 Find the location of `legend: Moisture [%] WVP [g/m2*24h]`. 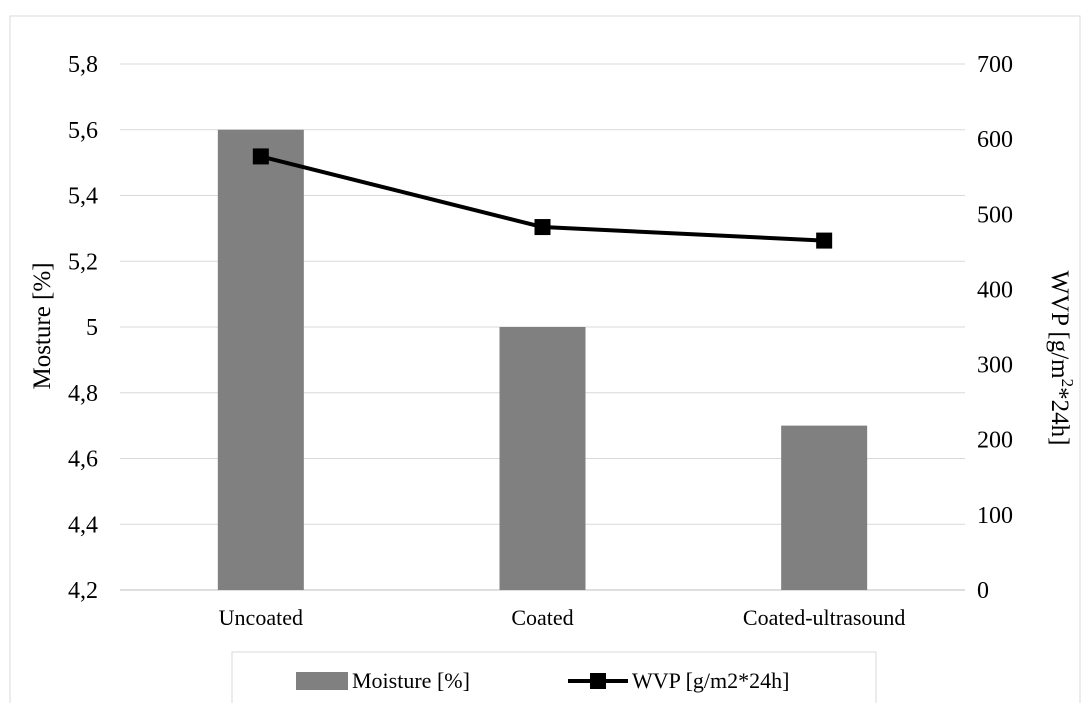

legend: Moisture [%] WVP [g/m2*24h] is located at coordinates (554, 677).